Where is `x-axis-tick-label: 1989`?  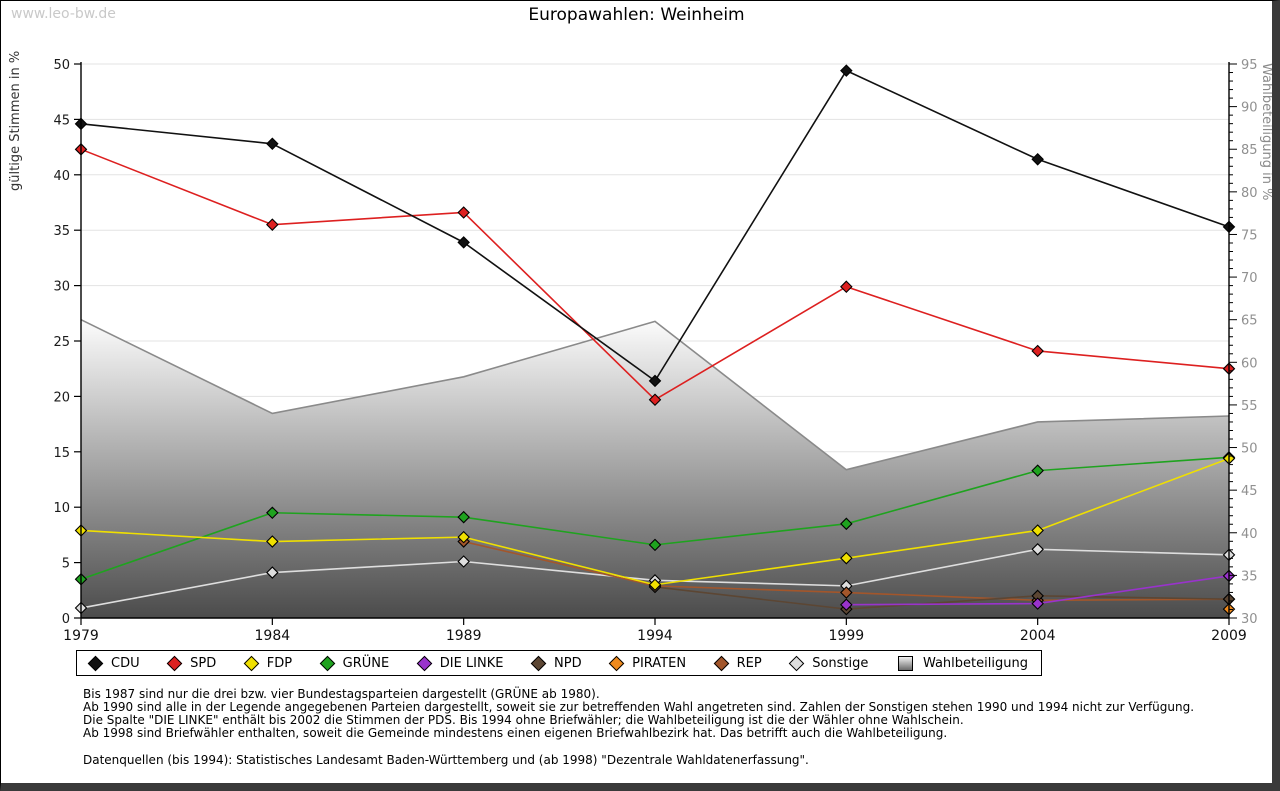
x-axis-tick-label: 1989 is located at coordinates (464, 636).